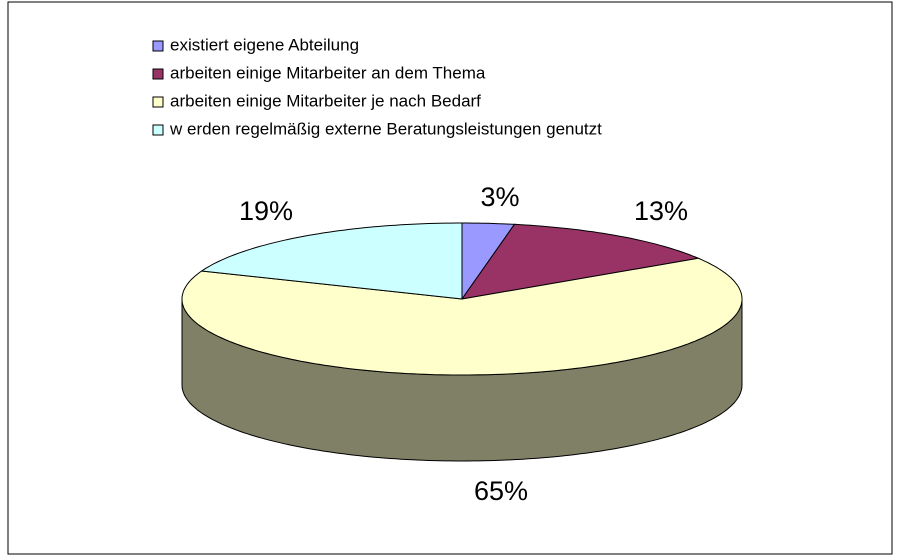 Image resolution: width=898 pixels, height=560 pixels. I want to click on data-label: 13%, so click(661, 211).